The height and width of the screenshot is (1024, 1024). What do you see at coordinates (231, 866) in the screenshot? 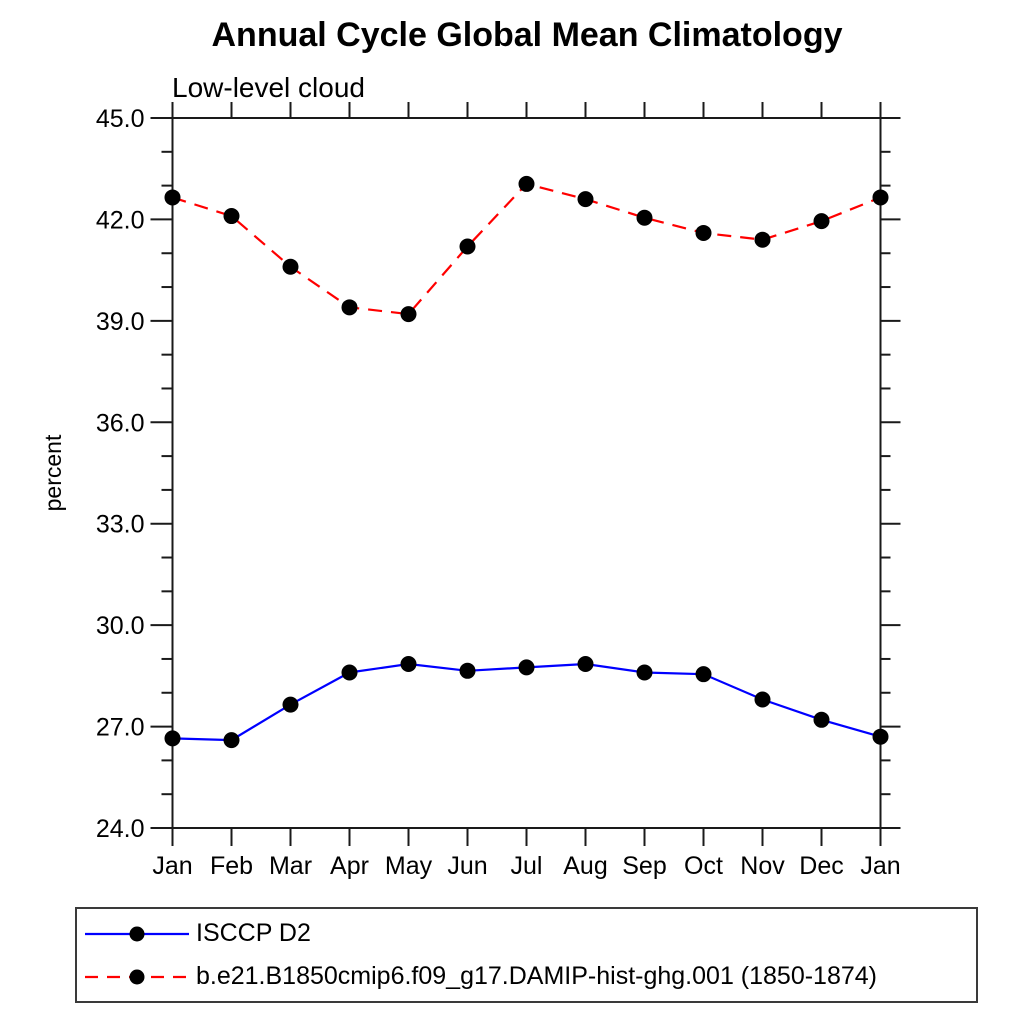
I see `x-tick-label: Feb` at bounding box center [231, 866].